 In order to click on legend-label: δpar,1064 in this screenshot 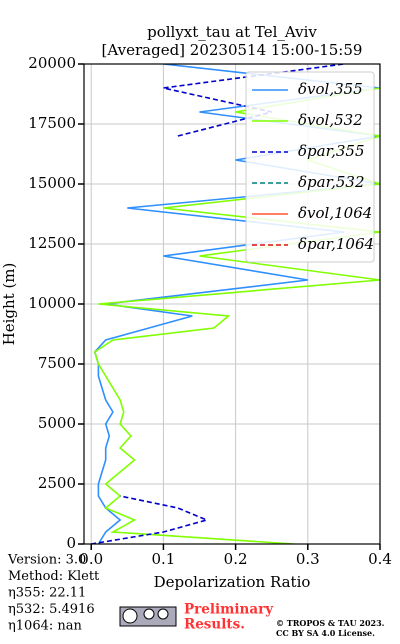, I will do `click(336, 244)`.